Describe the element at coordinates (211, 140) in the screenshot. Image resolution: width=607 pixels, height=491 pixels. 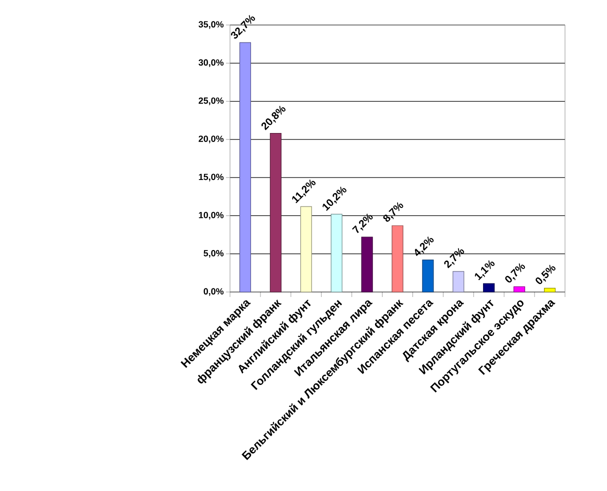
I see `y-tick-label: 20,0%` at that location.